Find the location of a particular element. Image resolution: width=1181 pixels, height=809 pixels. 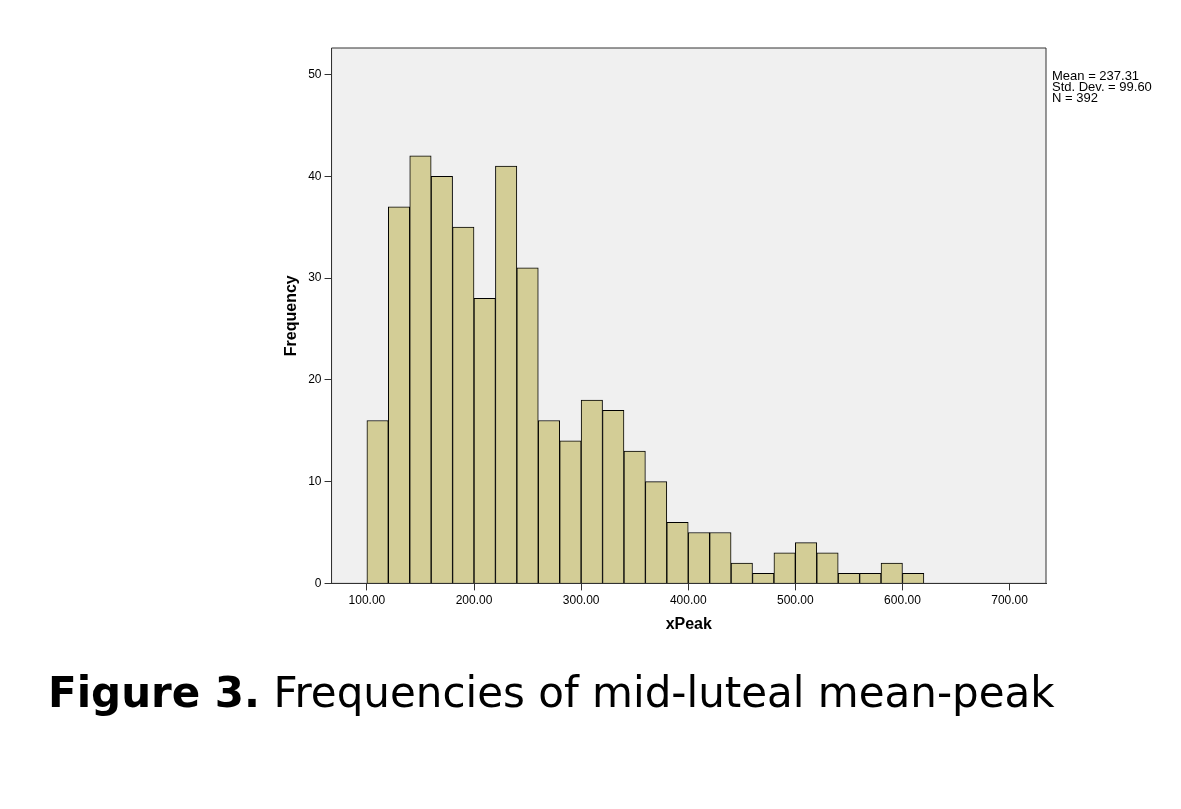

caption: Figure 3. Frequencies of mid-luteal mean-peak is located at coordinates (551, 692).